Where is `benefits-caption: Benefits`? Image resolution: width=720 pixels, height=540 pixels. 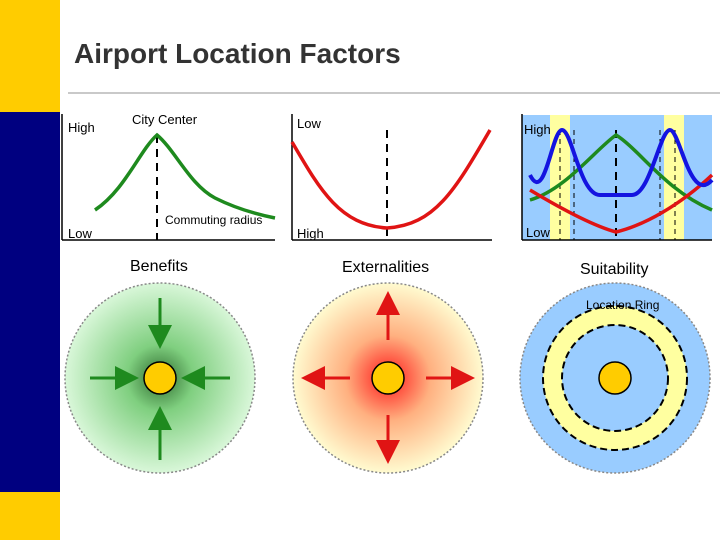
benefits-caption: Benefits is located at coordinates (159, 266).